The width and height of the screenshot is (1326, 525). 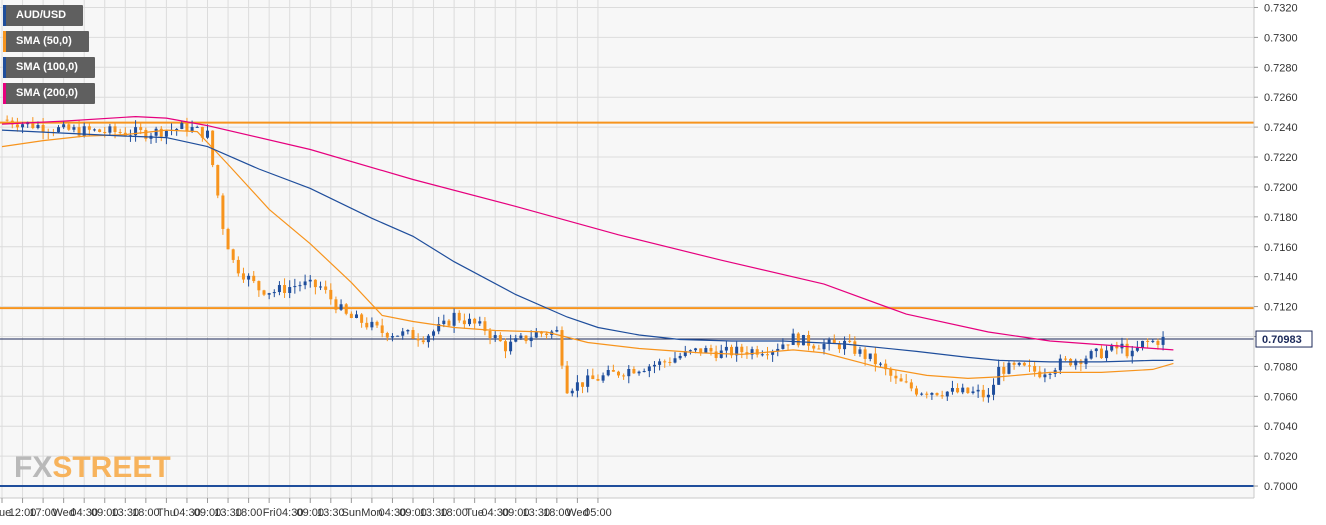 I want to click on x-tick-label: Wed, so click(x=63, y=513).